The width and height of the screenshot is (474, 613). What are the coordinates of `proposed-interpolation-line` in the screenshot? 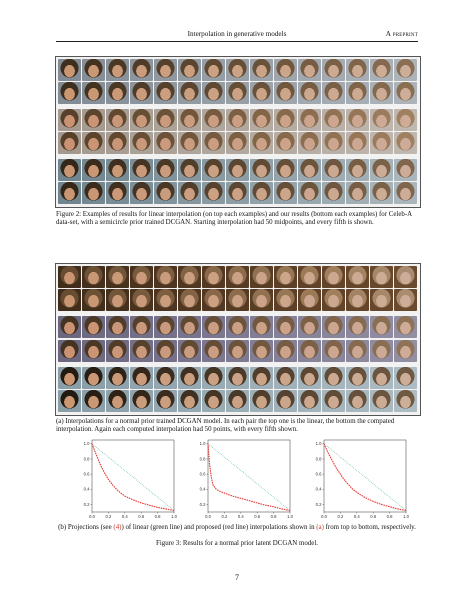 It's located at (133, 477).